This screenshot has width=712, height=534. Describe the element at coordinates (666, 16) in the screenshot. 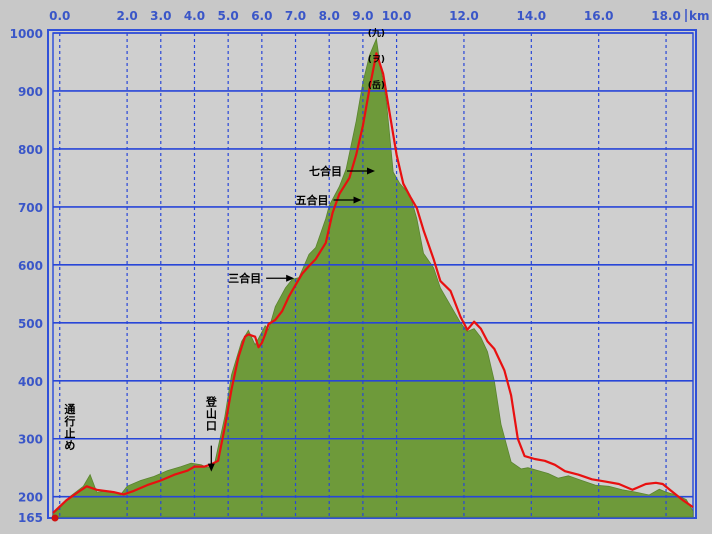

I see `x-tick-label-13: 18.0` at that location.